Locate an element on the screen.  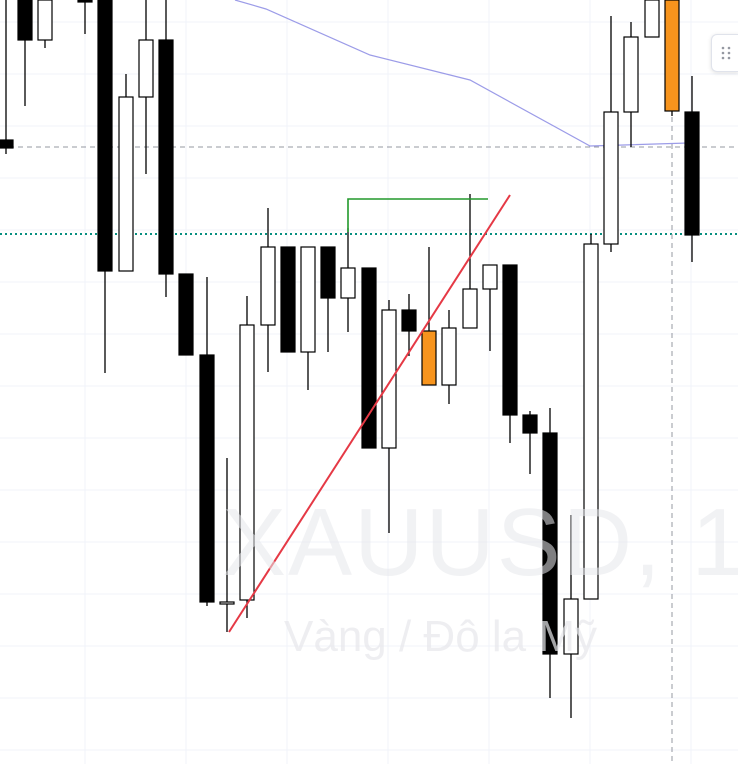
watermark-description: Vàng / Đô la Mỹ is located at coordinates (441, 636).